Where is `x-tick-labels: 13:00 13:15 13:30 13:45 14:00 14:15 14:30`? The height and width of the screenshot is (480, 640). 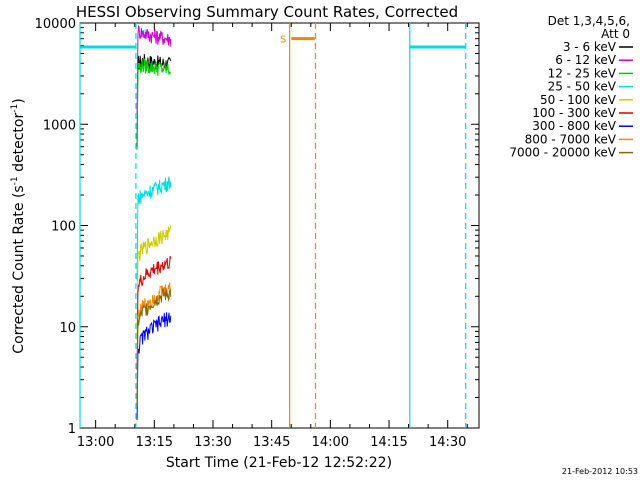 x-tick-labels: 13:00 13:15 13:30 13:45 14:00 14:15 14:30 is located at coordinates (272, 442).